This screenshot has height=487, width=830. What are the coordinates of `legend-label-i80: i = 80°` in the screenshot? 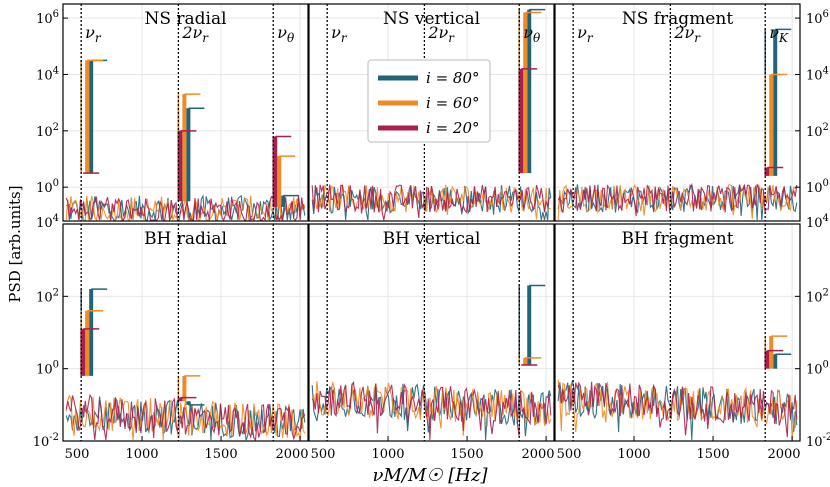 It's located at (453, 78).